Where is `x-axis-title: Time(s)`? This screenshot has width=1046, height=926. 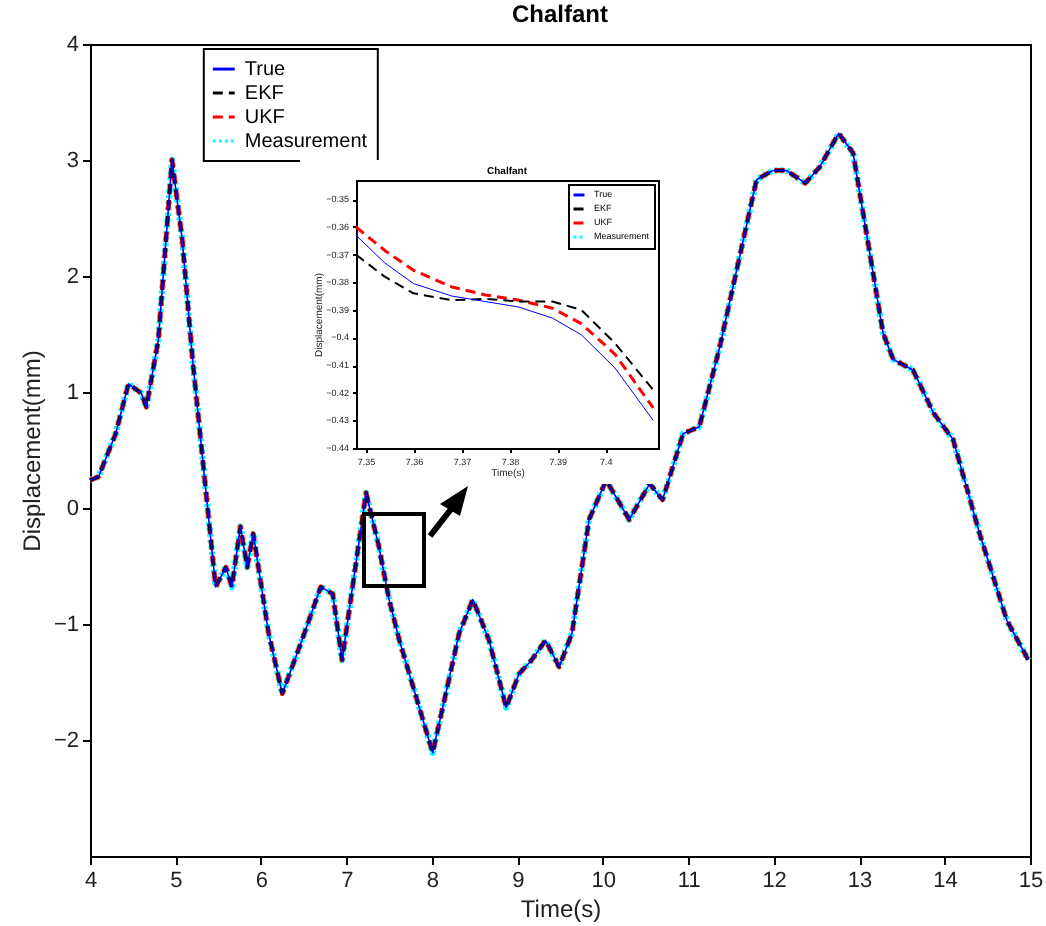 x-axis-title: Time(s) is located at coordinates (561, 909).